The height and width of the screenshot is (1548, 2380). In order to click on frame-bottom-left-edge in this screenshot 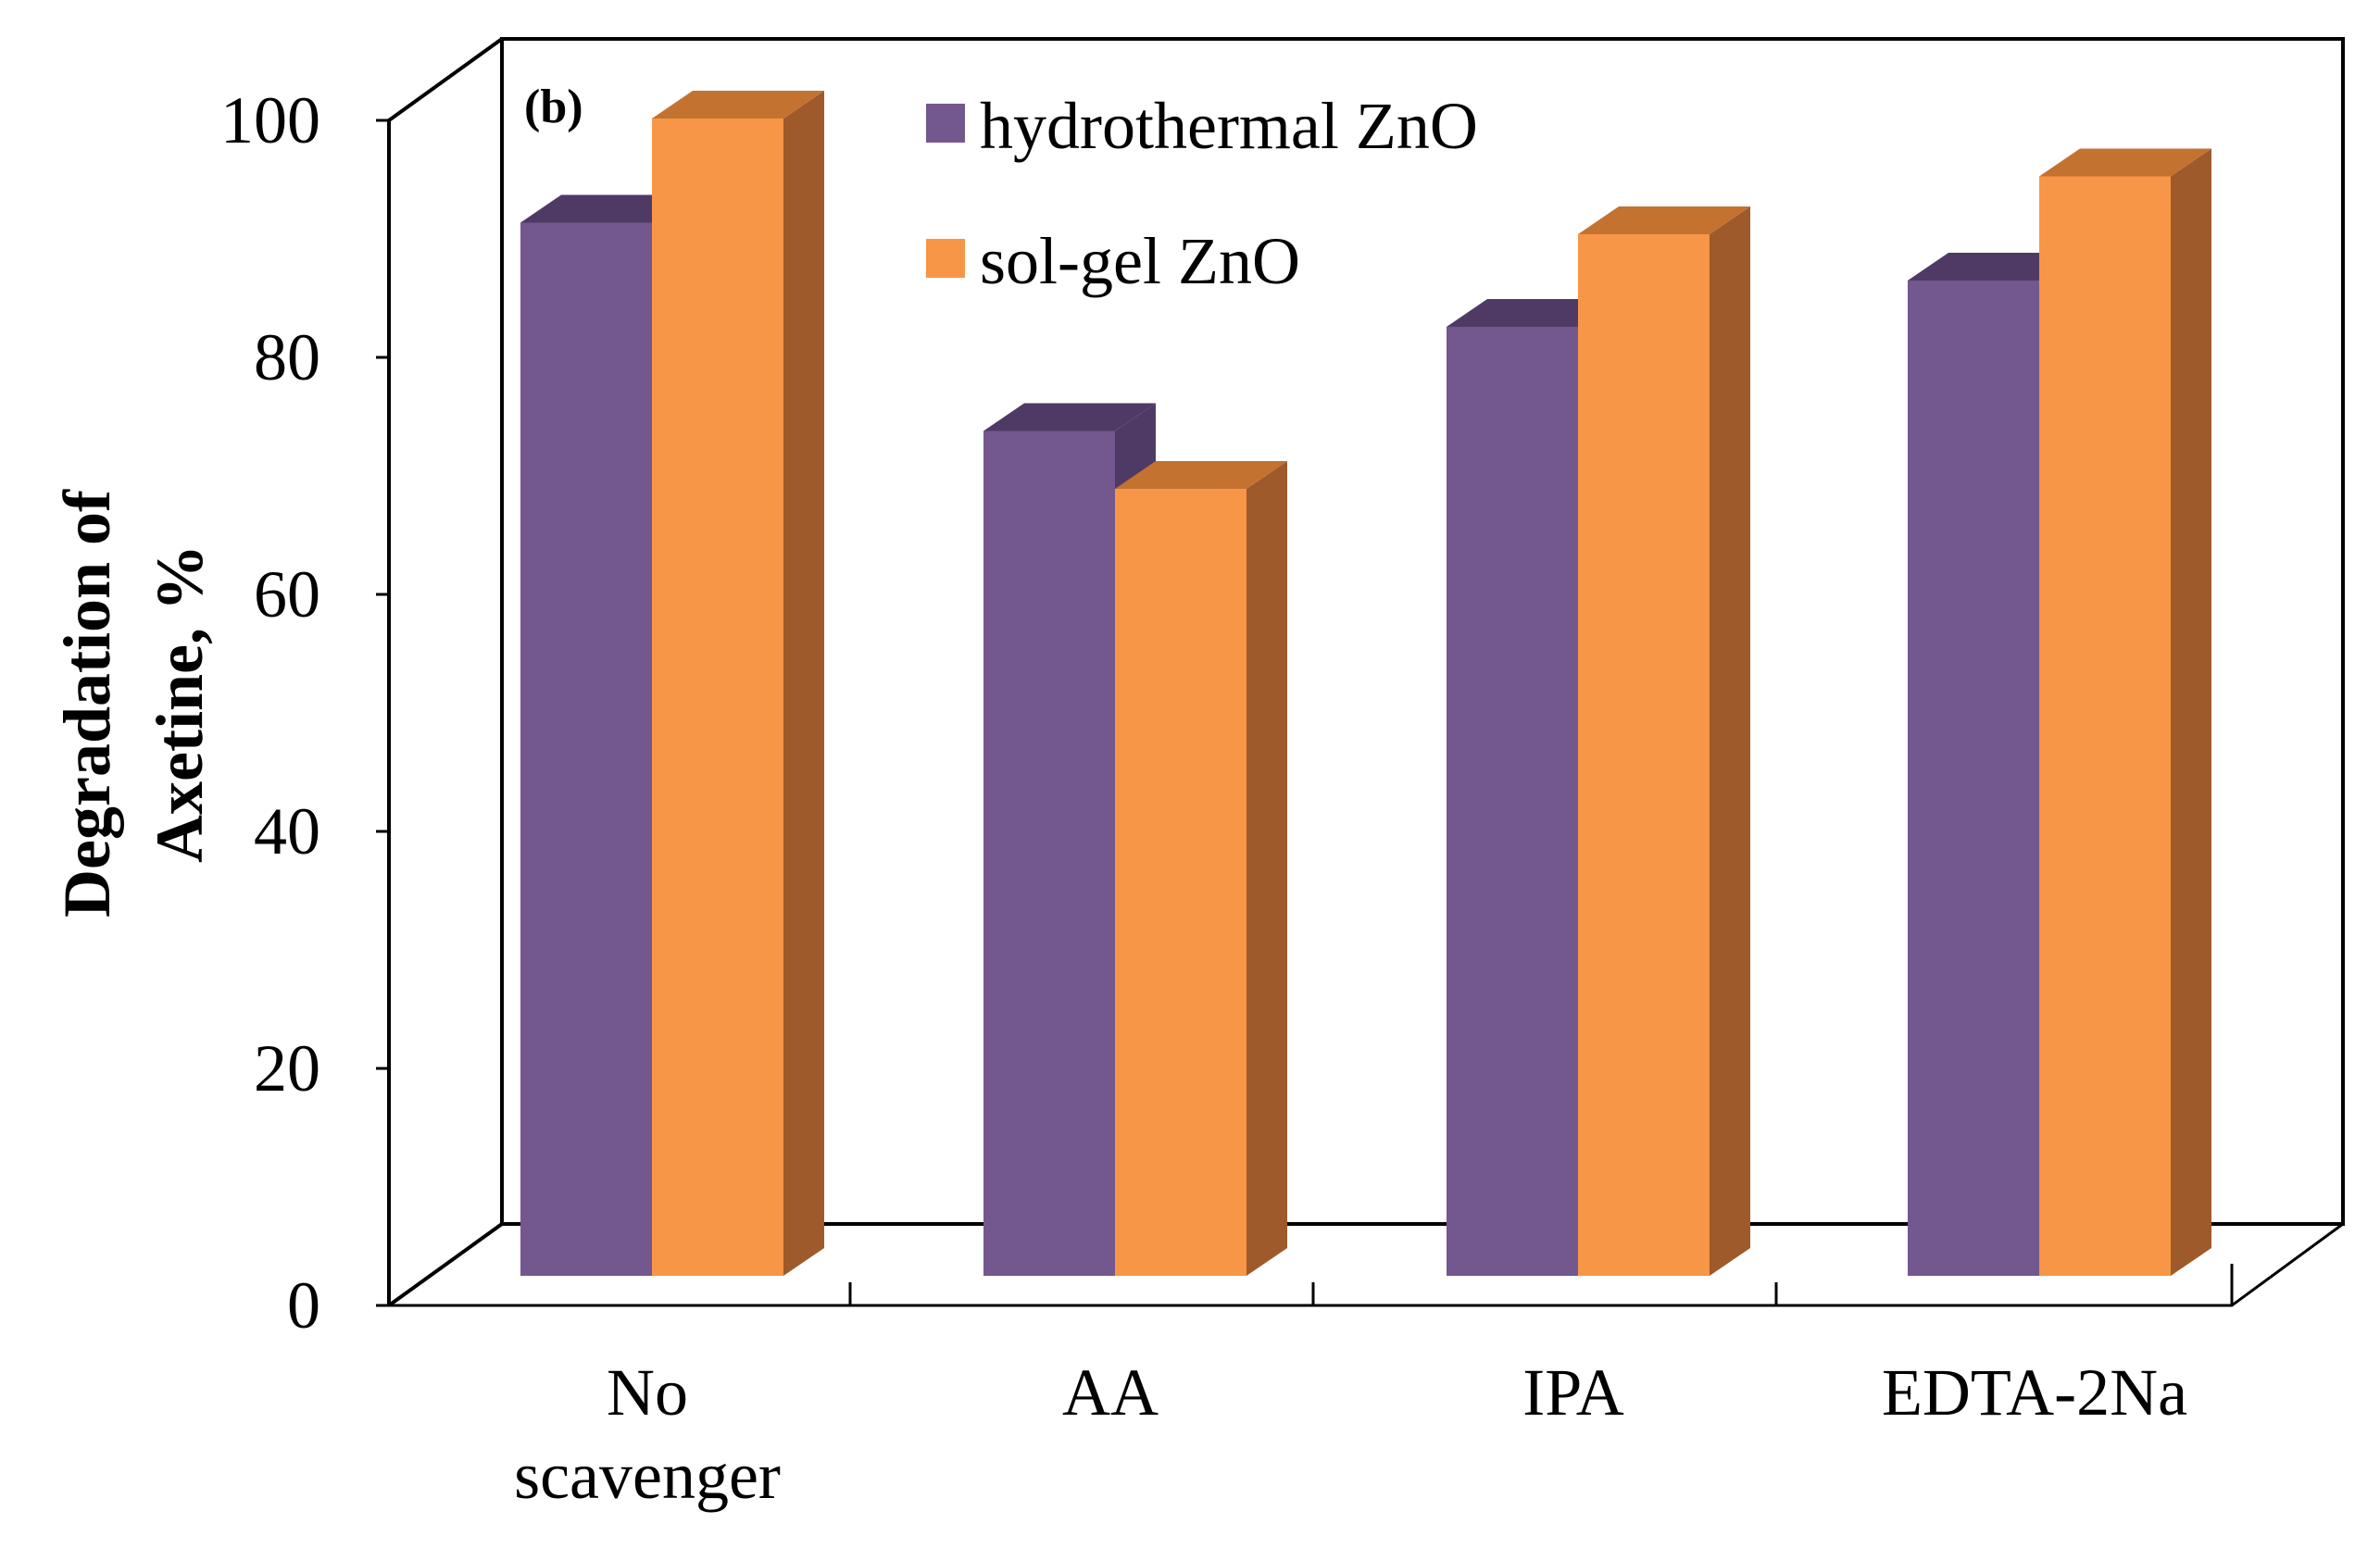, I will do `click(445, 1264)`.